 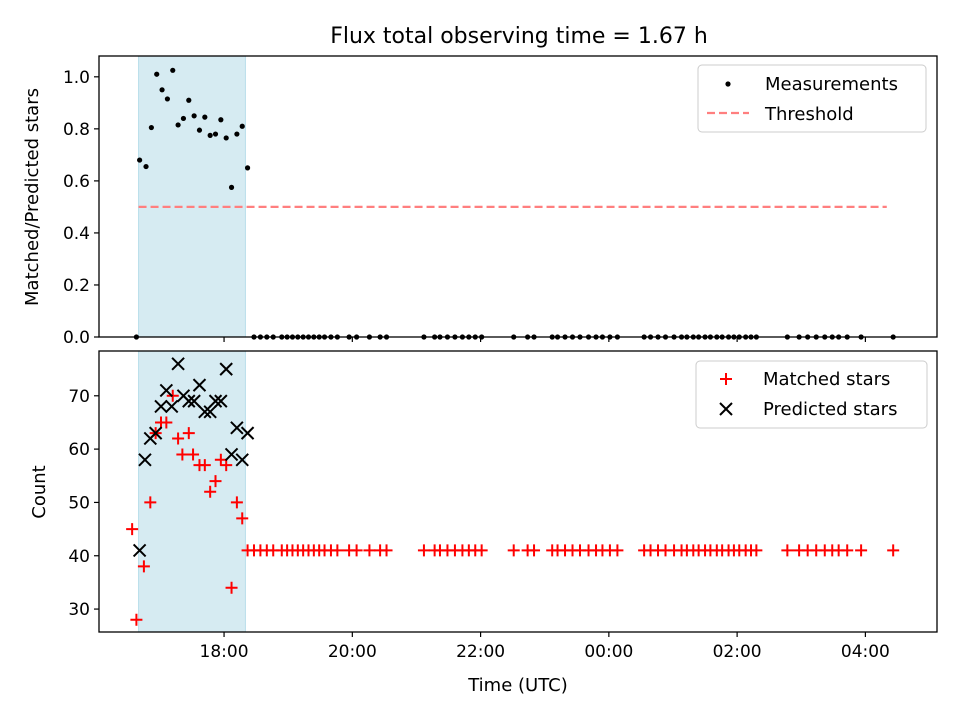 What do you see at coordinates (737, 652) in the screenshot?
I see `bottom-xtick-label: 02:00` at bounding box center [737, 652].